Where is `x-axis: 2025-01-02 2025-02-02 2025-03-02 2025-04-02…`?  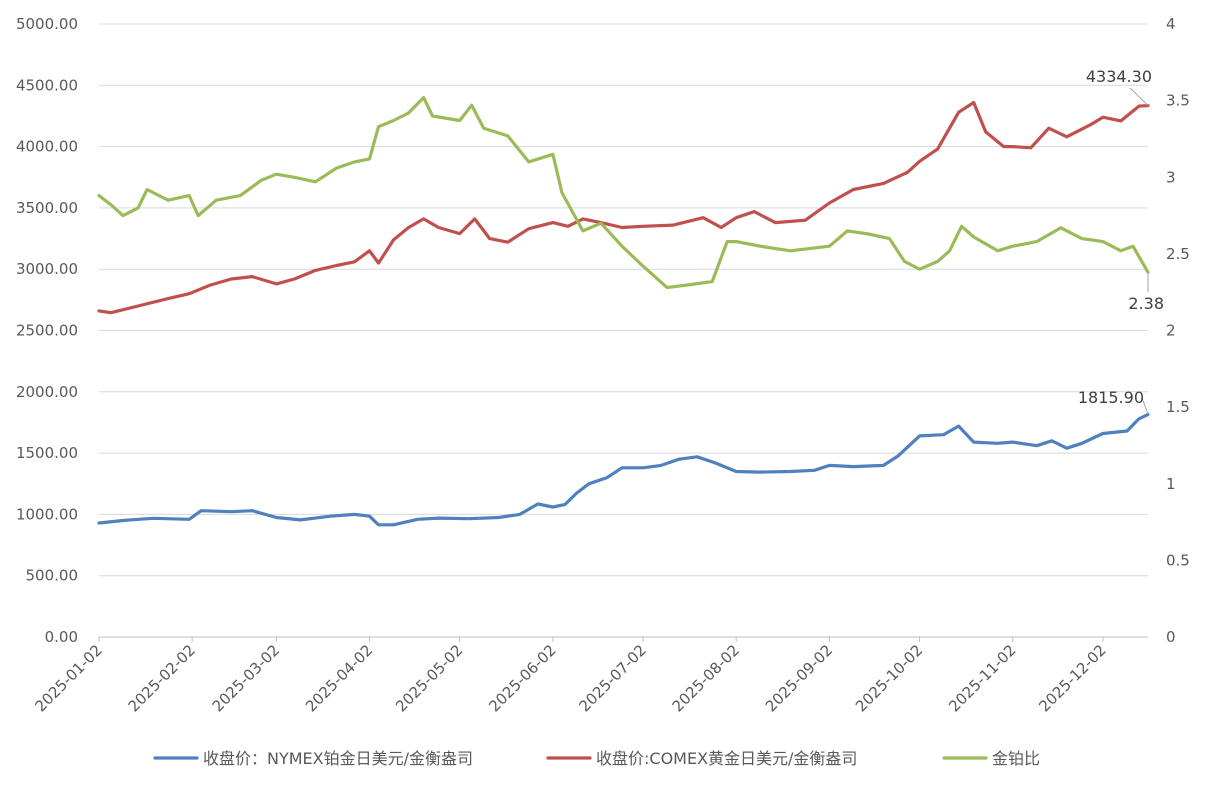
x-axis: 2025-01-02 2025-02-02 2025-03-02 2025-04-02… is located at coordinates (589, 675).